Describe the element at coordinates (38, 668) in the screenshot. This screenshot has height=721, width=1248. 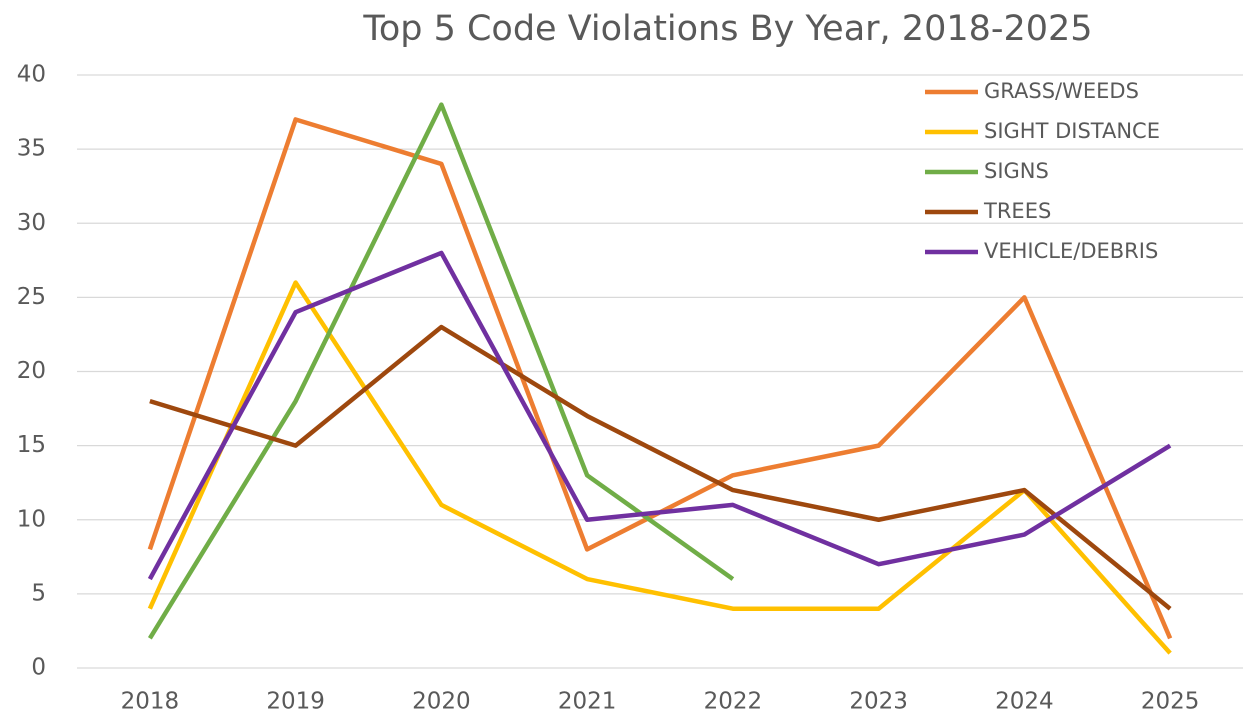
I see `y-tick-label: 0` at that location.